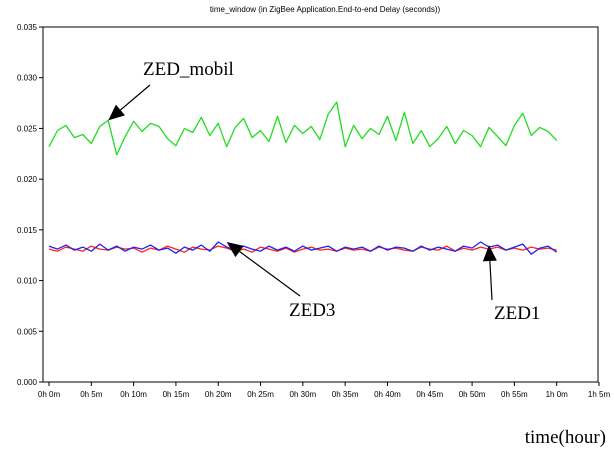 Image resolution: width=614 pixels, height=453 pixels. I want to click on y-tick-label: 0.020, so click(27, 179).